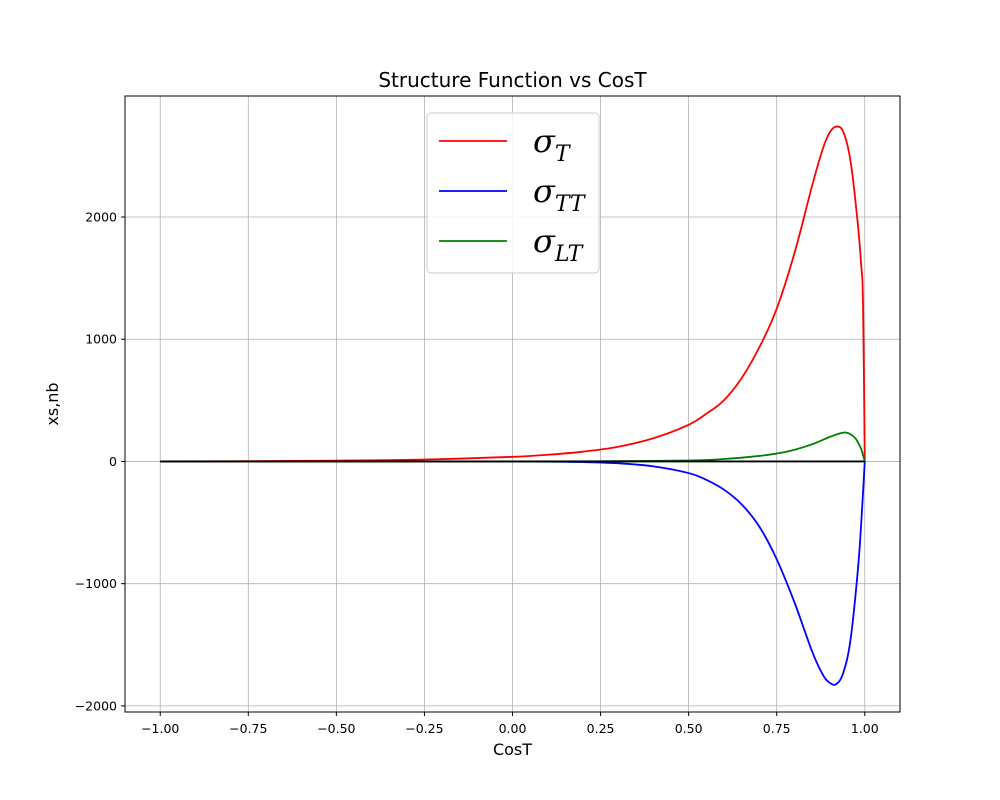 This screenshot has height=800, width=1000. I want to click on legend-box, so click(513, 193).